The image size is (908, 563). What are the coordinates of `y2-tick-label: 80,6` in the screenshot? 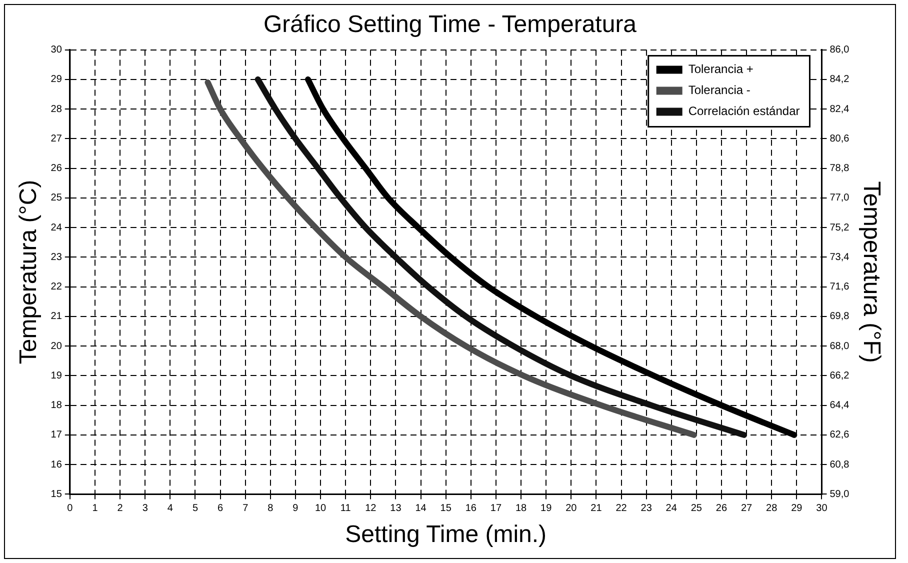 It's located at (840, 138).